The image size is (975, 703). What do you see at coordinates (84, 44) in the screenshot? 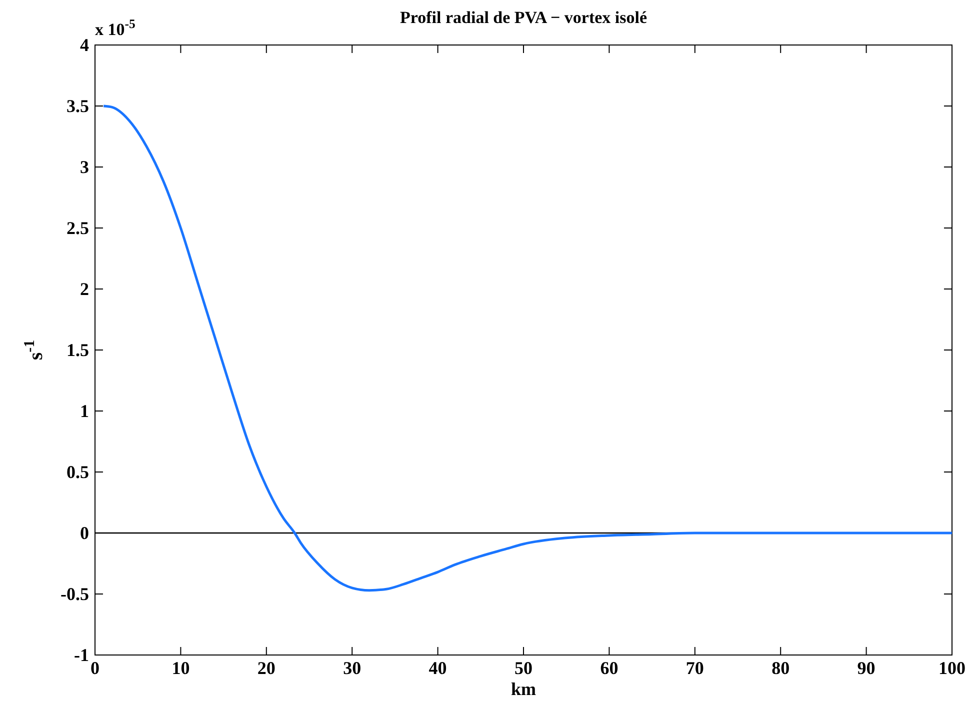
I see `y-tick-label: 4` at bounding box center [84, 44].